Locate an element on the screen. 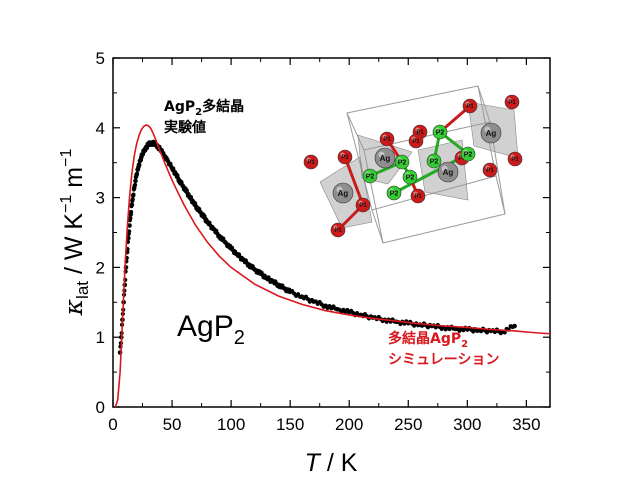 The width and height of the screenshot is (640, 495). p1-bond is located at coordinates (354, 181).